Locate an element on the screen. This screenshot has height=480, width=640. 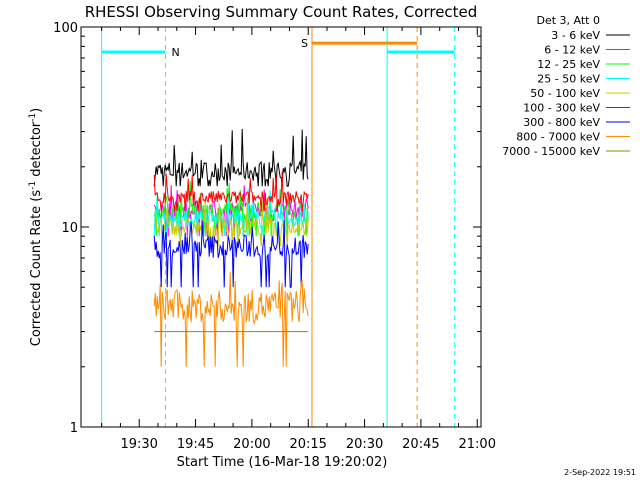
x-axis-label: Start Time (16-Mar-18 19:20:02) is located at coordinates (282, 462).